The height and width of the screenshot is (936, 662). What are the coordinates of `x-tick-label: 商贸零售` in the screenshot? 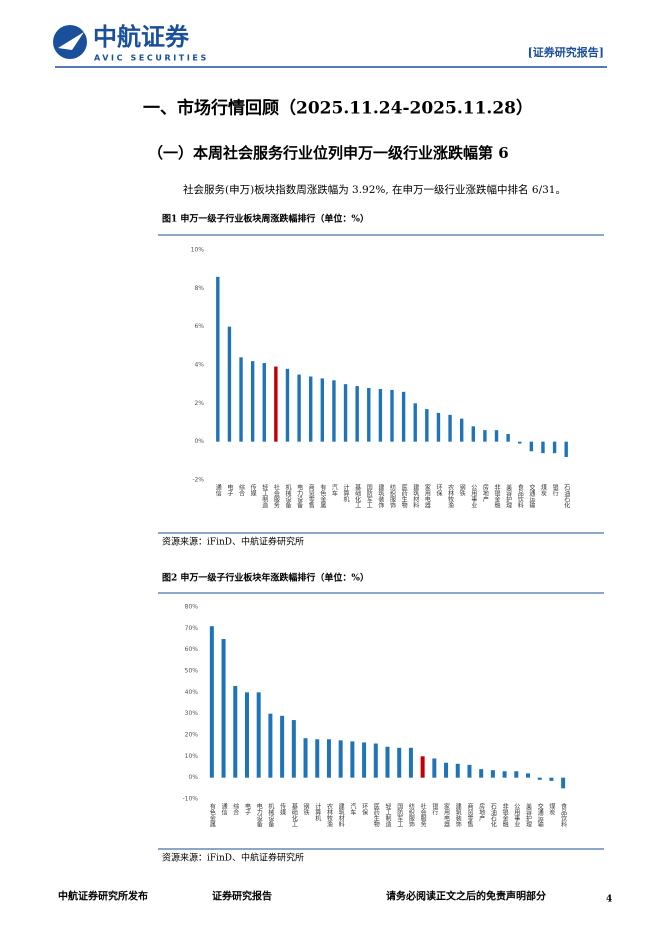 It's located at (310, 496).